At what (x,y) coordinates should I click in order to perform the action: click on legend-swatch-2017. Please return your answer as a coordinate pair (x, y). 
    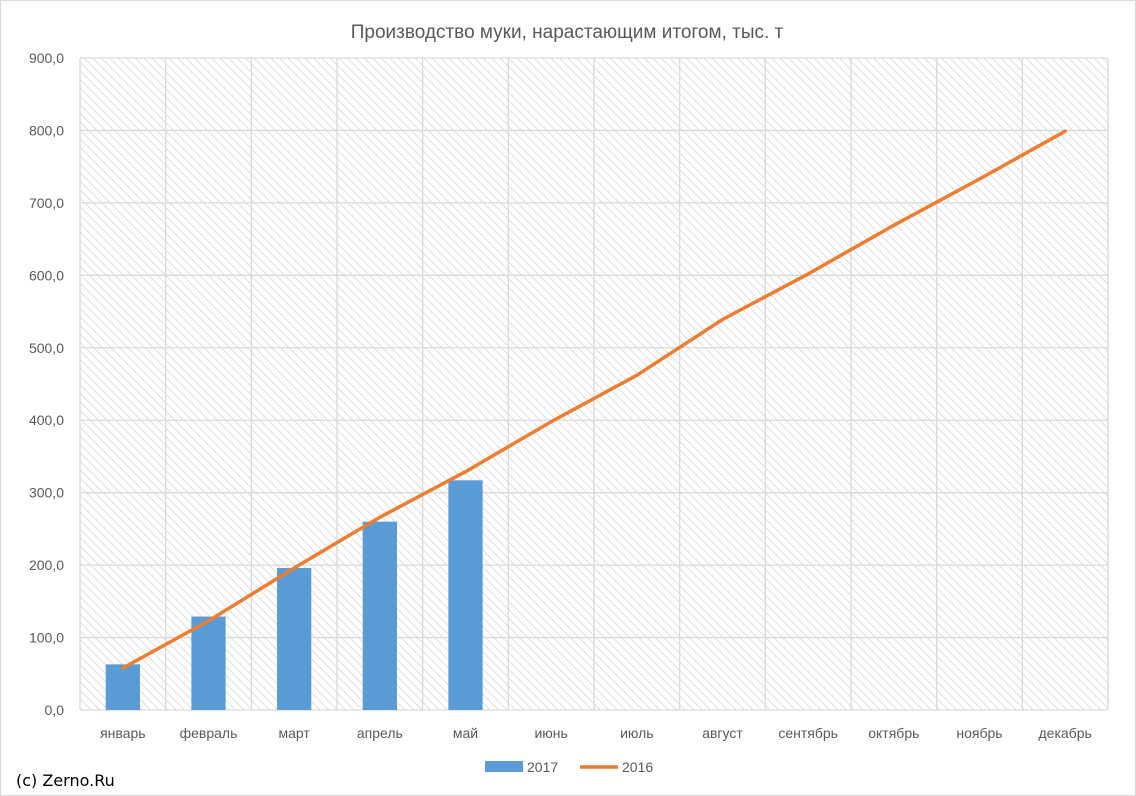
    Looking at the image, I should click on (504, 766).